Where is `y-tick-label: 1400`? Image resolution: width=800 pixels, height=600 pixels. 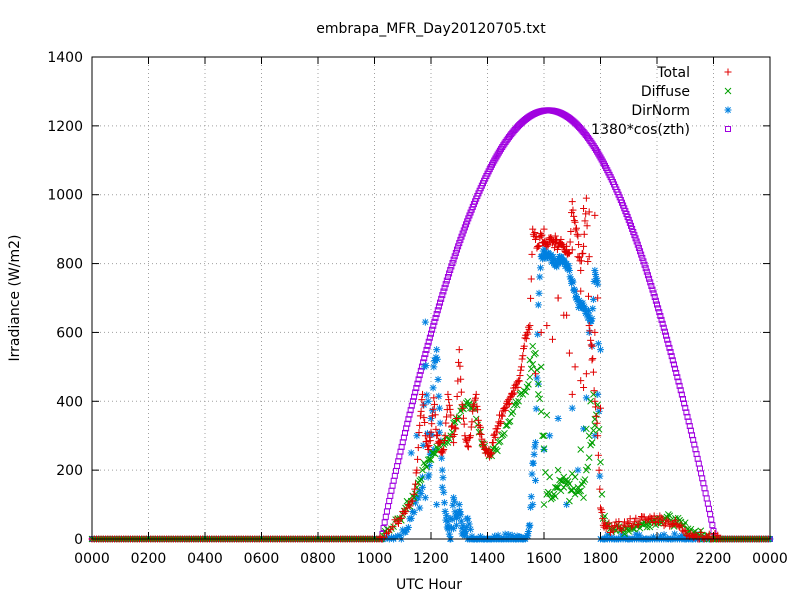
y-tick-label: 1400 is located at coordinates (65, 58).